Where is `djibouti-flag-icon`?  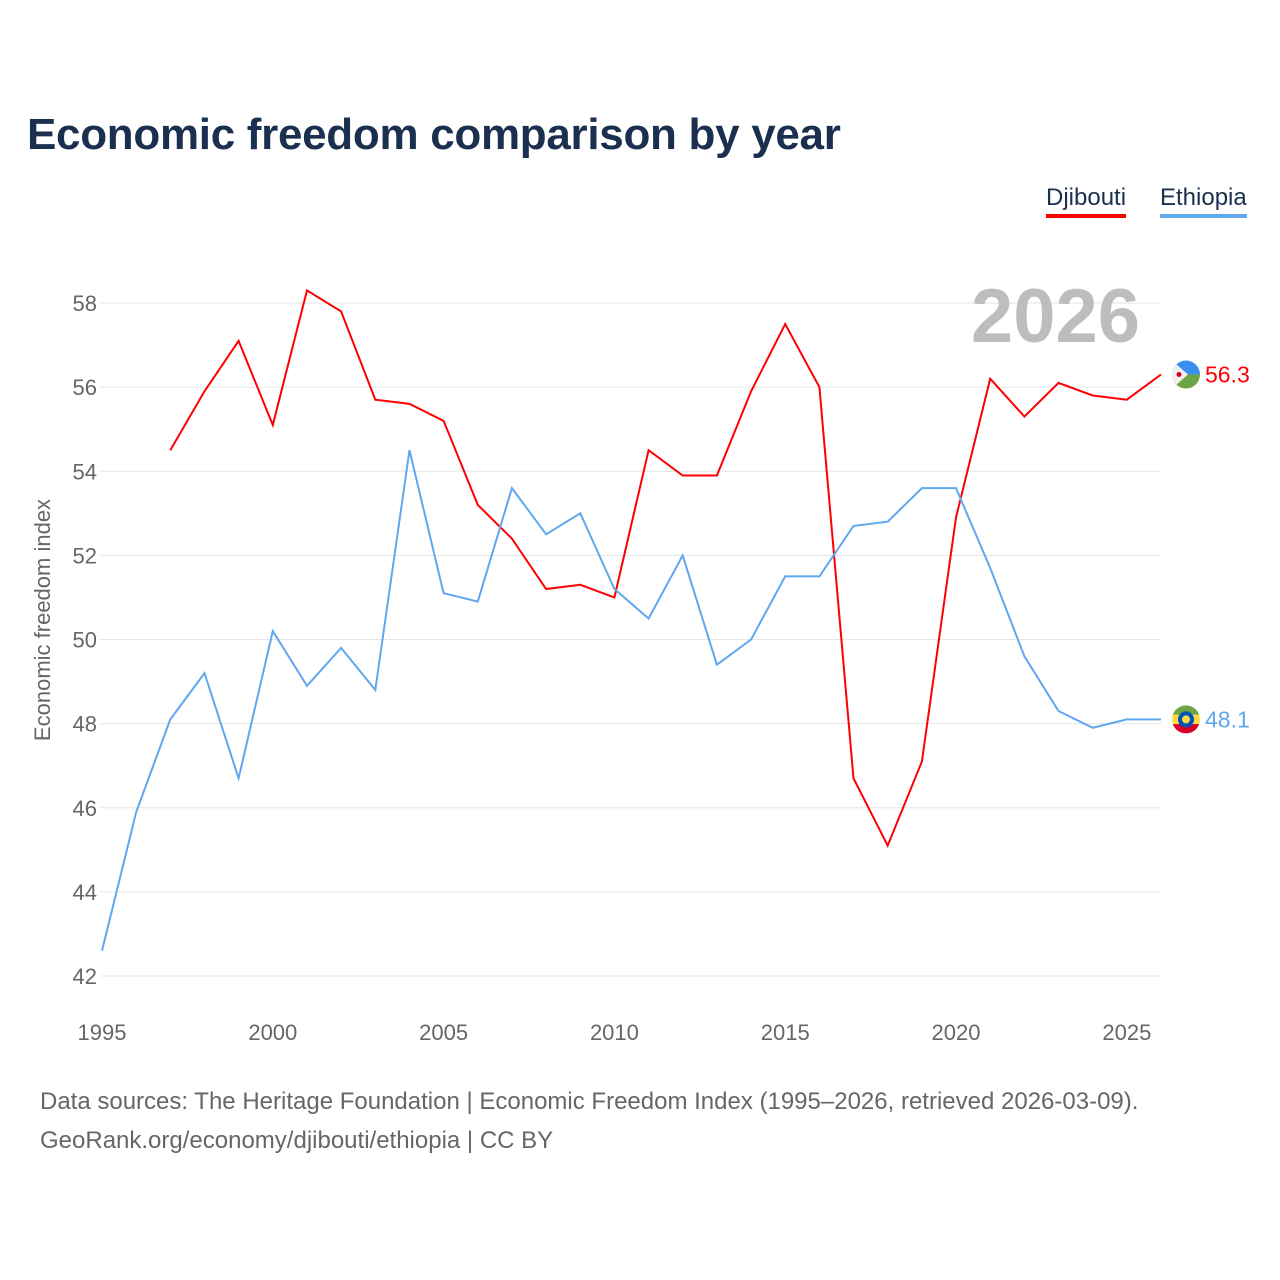 djibouti-flag-icon is located at coordinates (1186, 374).